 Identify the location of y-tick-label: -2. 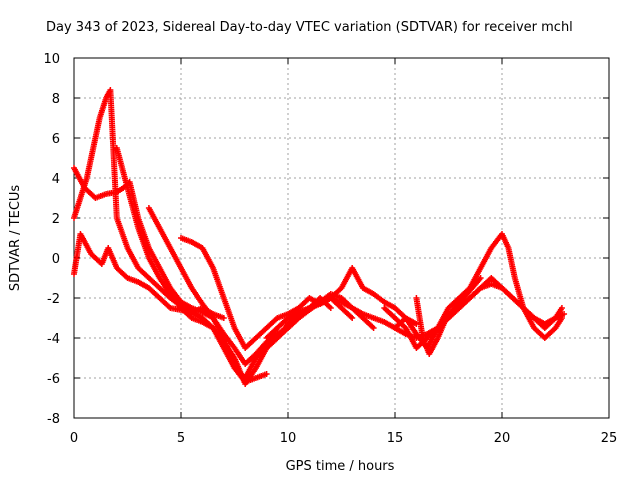
(53, 299).